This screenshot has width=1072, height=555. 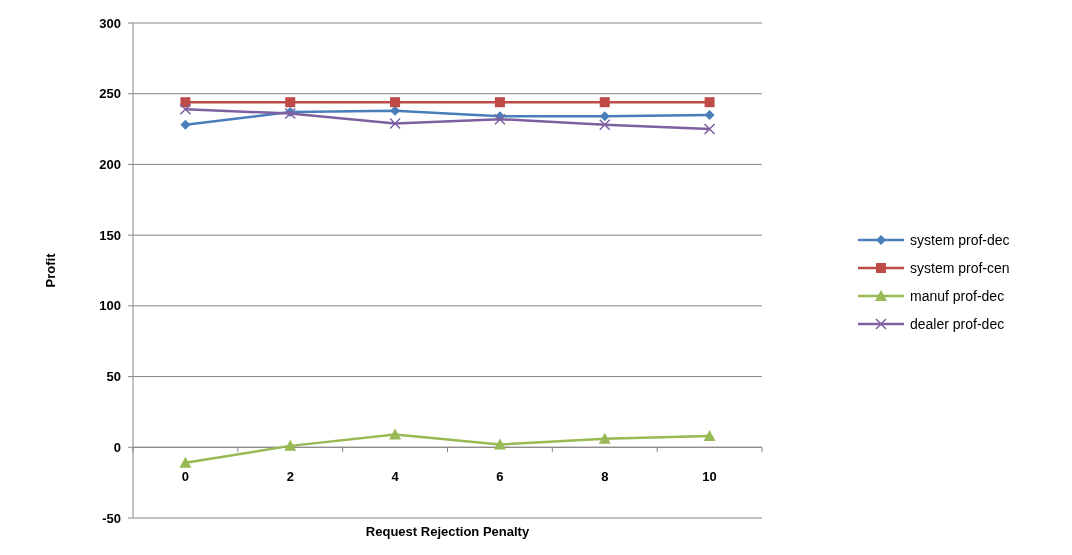 I want to click on x-tick-label: 4, so click(x=395, y=477).